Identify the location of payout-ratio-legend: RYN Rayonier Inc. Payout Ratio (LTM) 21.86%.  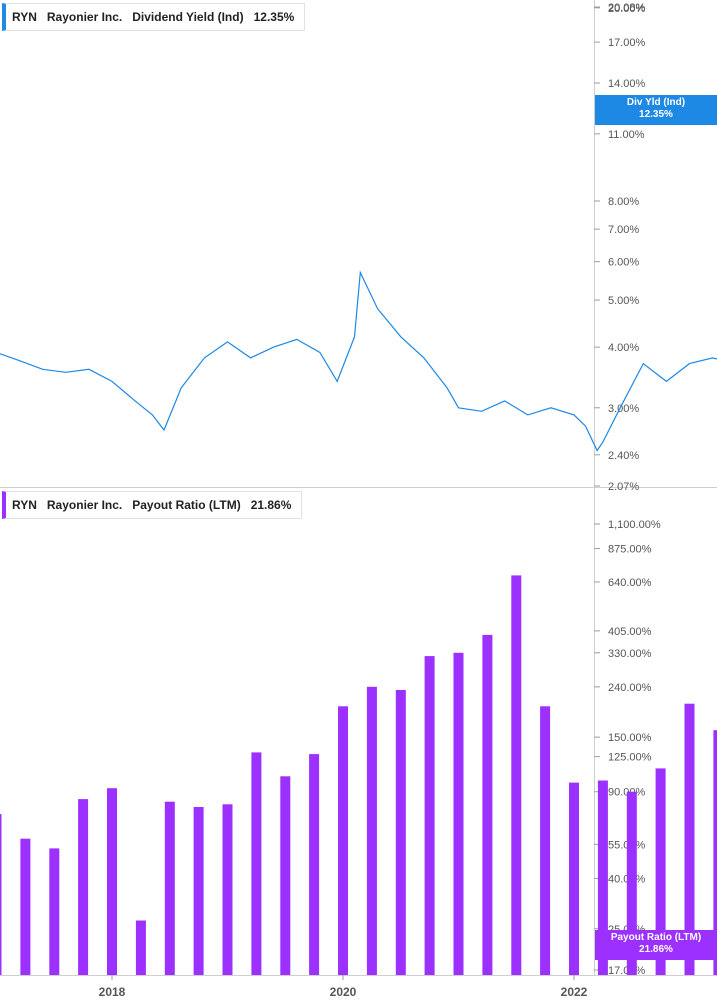
(152, 505).